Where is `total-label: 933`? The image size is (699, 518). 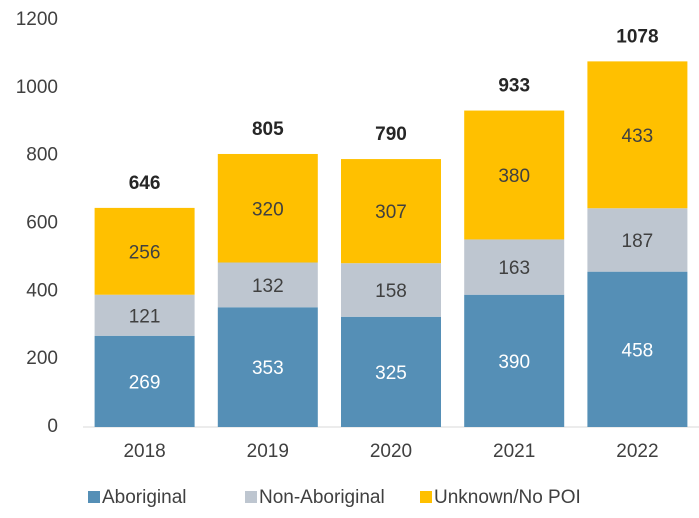
total-label: 933 is located at coordinates (514, 86).